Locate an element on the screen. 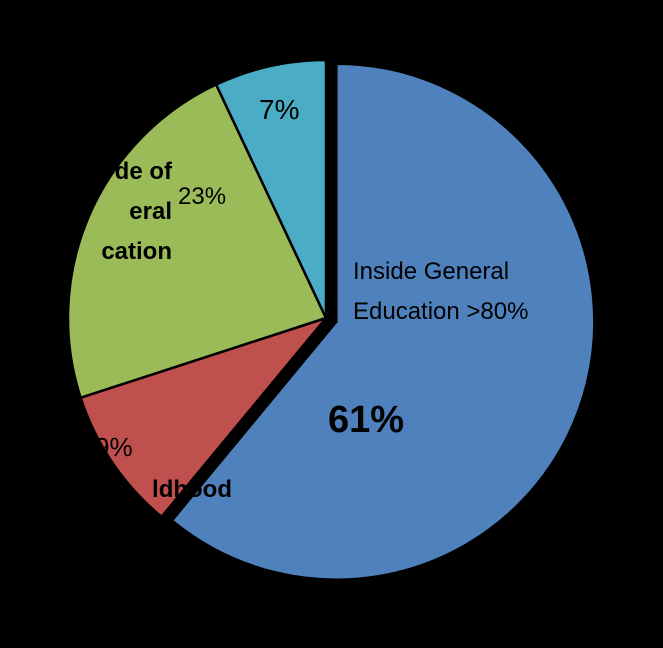  value-label: 23% is located at coordinates (202, 196).